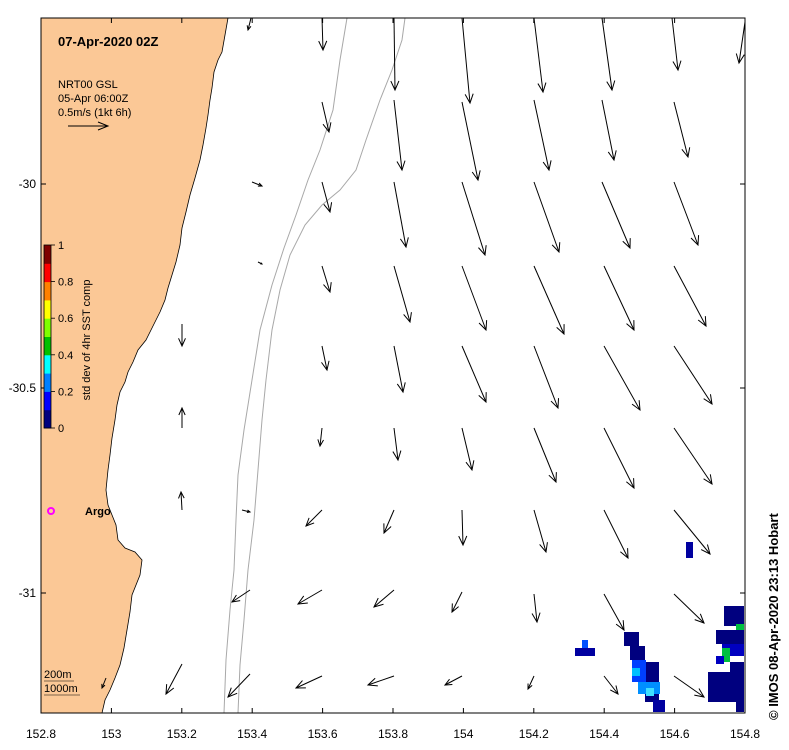  I want to click on x-tick-label: 153.4, so click(252, 734).